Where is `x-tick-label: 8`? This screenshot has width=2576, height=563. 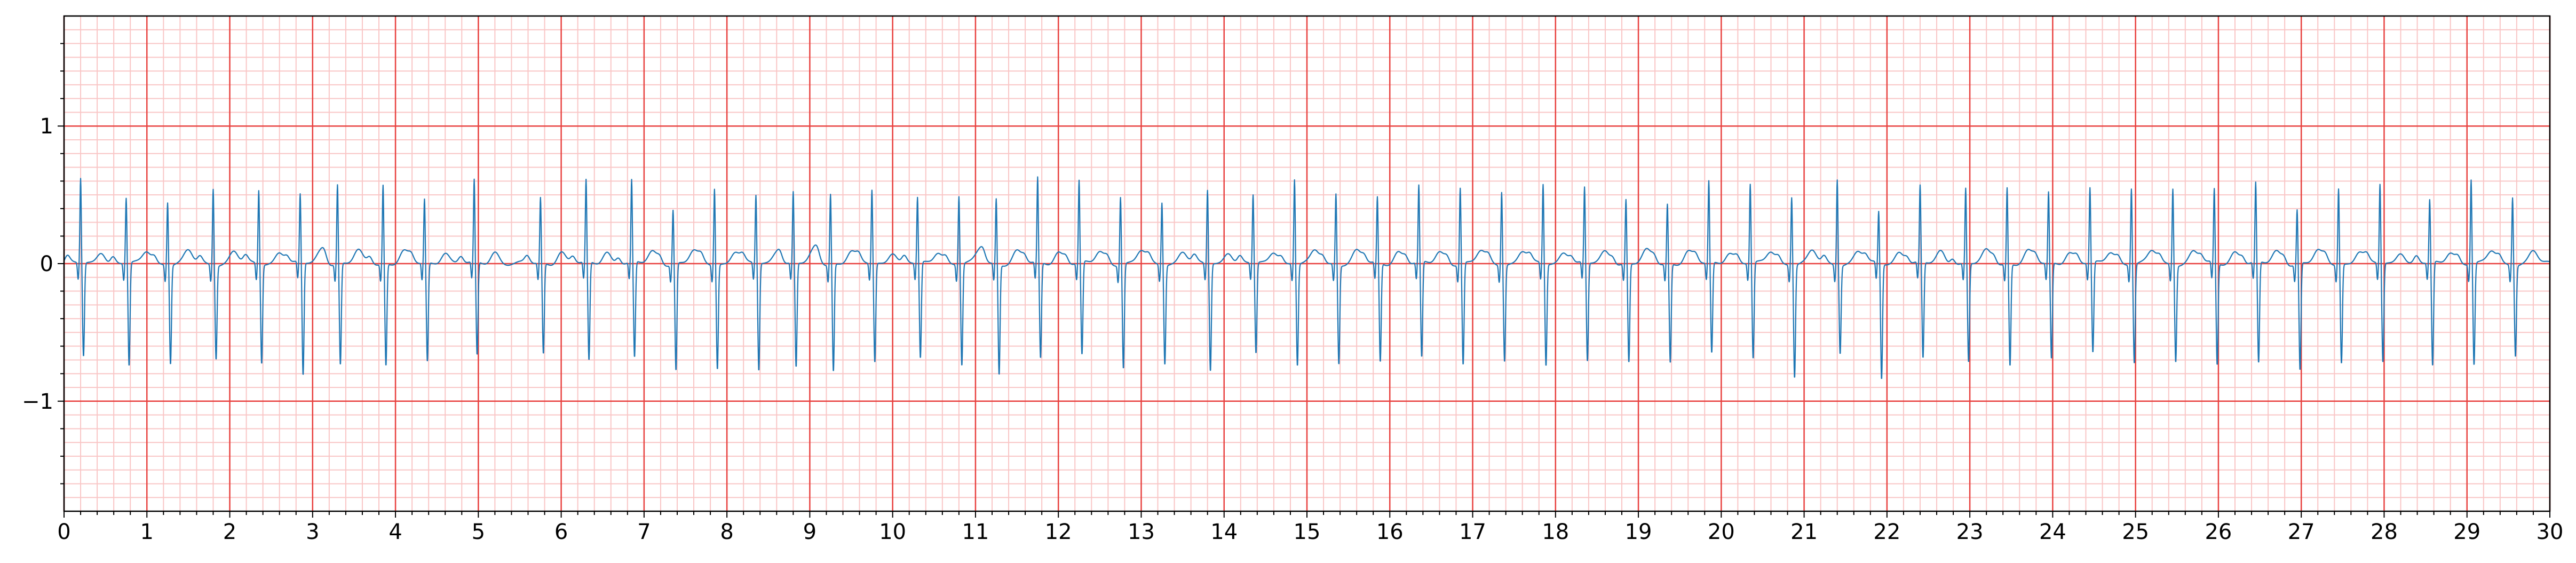
x-tick-label: 8 is located at coordinates (727, 532).